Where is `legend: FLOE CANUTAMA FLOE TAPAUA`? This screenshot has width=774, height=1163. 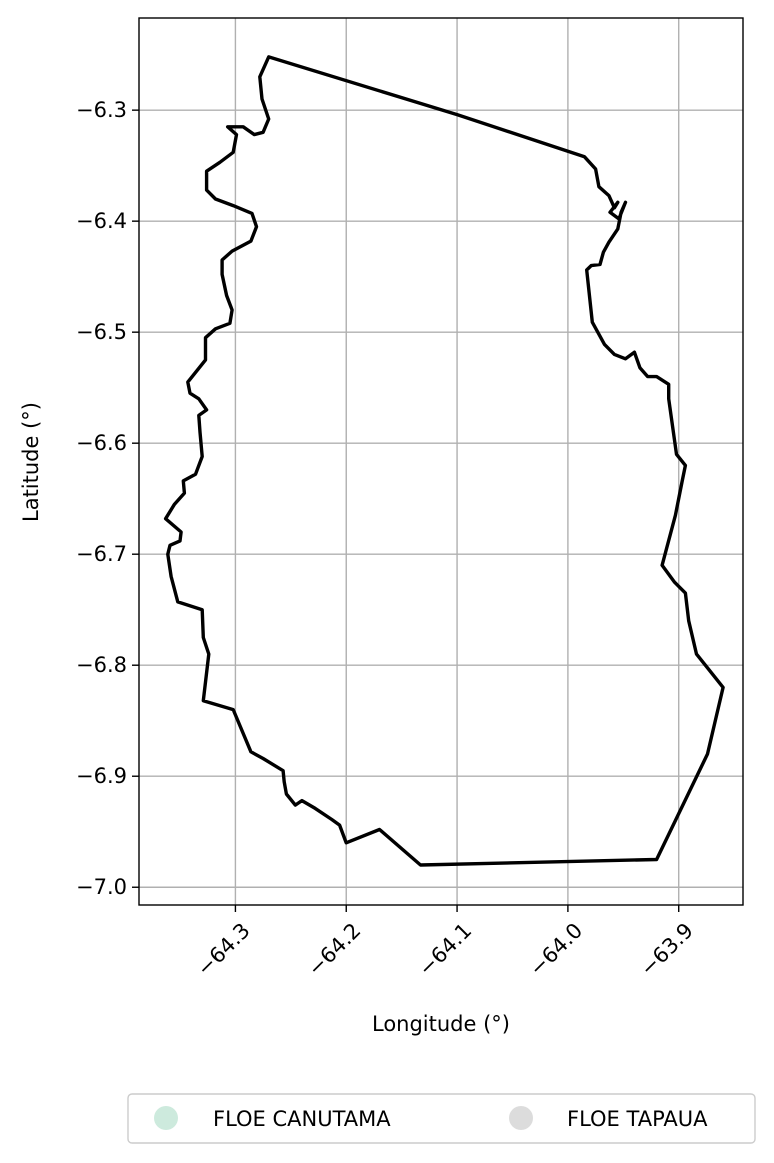
legend: FLOE CANUTAMA FLOE TAPAUA is located at coordinates (441, 1118).